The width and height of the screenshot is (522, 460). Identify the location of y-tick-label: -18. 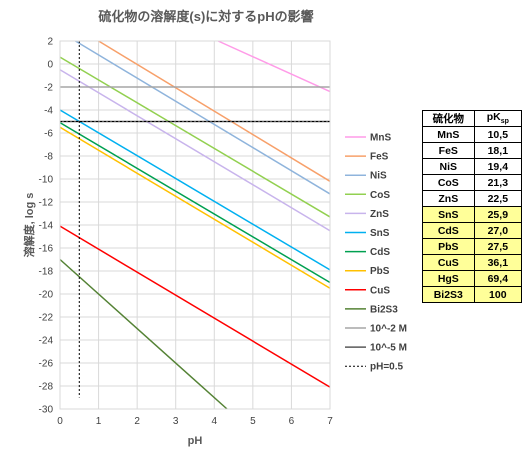
(46, 272).